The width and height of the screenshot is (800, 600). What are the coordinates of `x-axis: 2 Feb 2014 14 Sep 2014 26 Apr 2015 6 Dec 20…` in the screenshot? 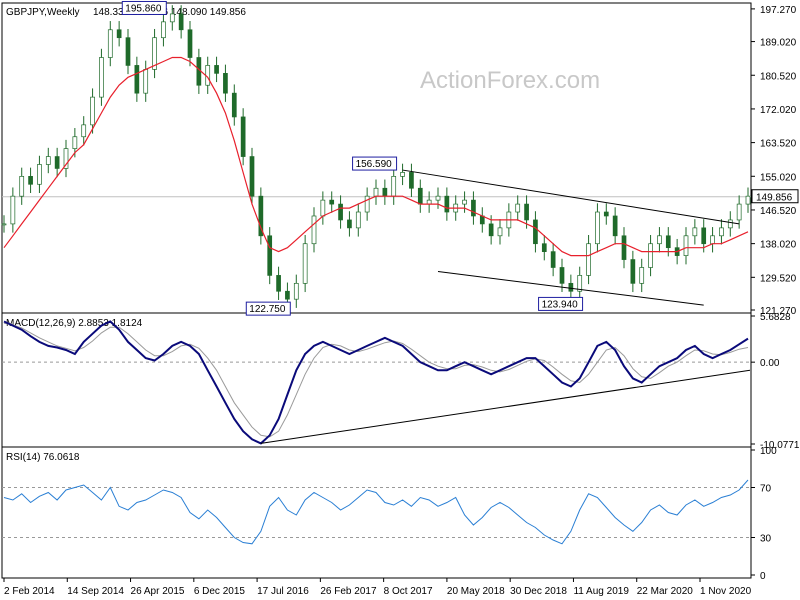 It's located at (377, 587).